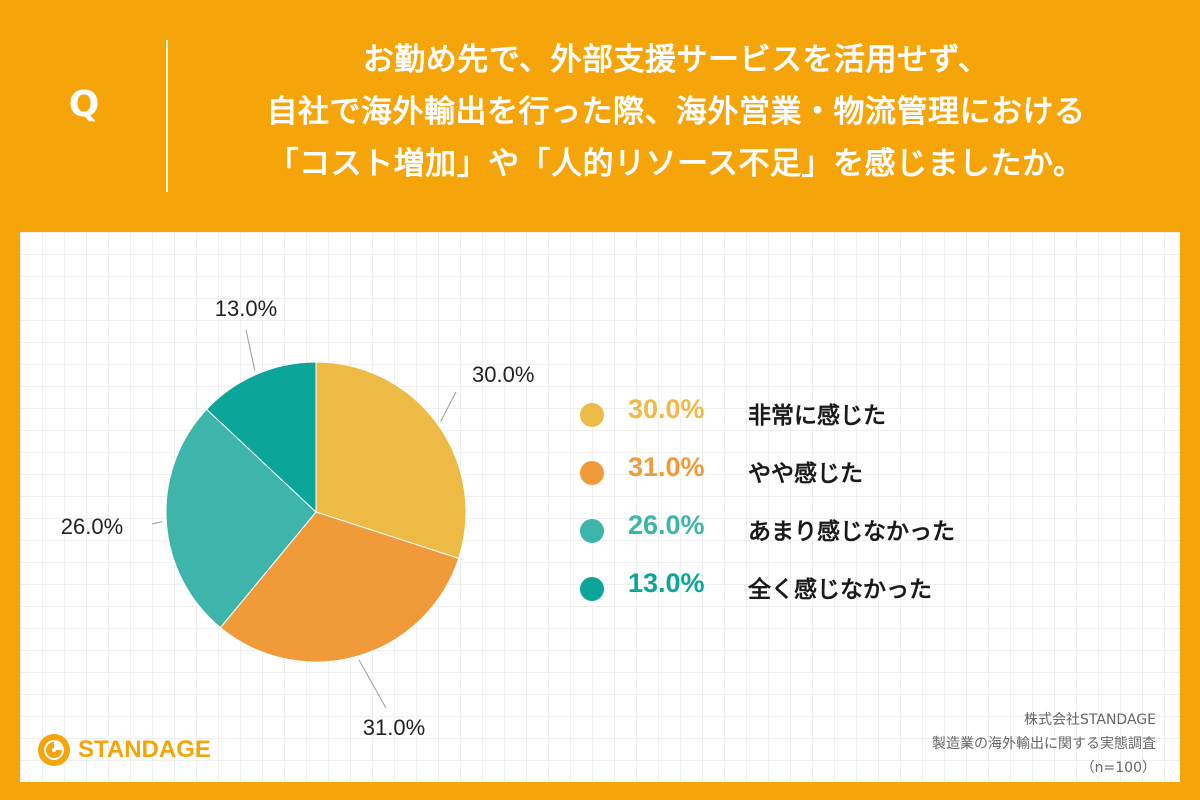  What do you see at coordinates (1090, 720) in the screenshot?
I see `source-company: 株式会社STANDAGE` at bounding box center [1090, 720].